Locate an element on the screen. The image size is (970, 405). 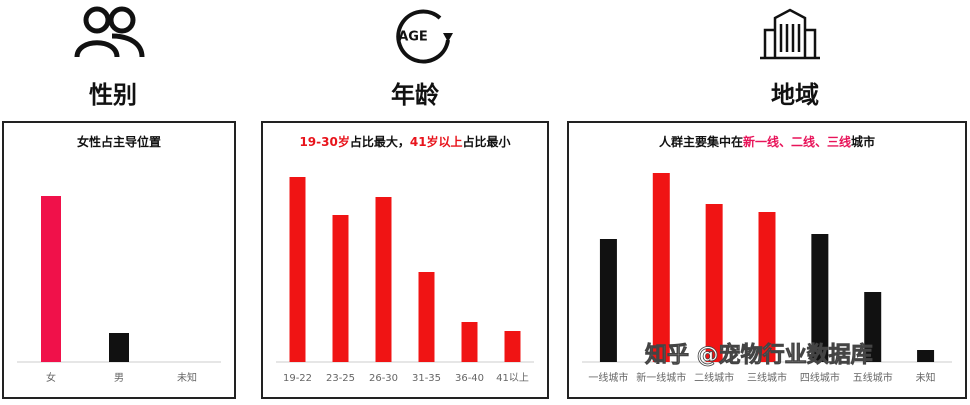
x-tick-label: 36-40 is located at coordinates (469, 378).